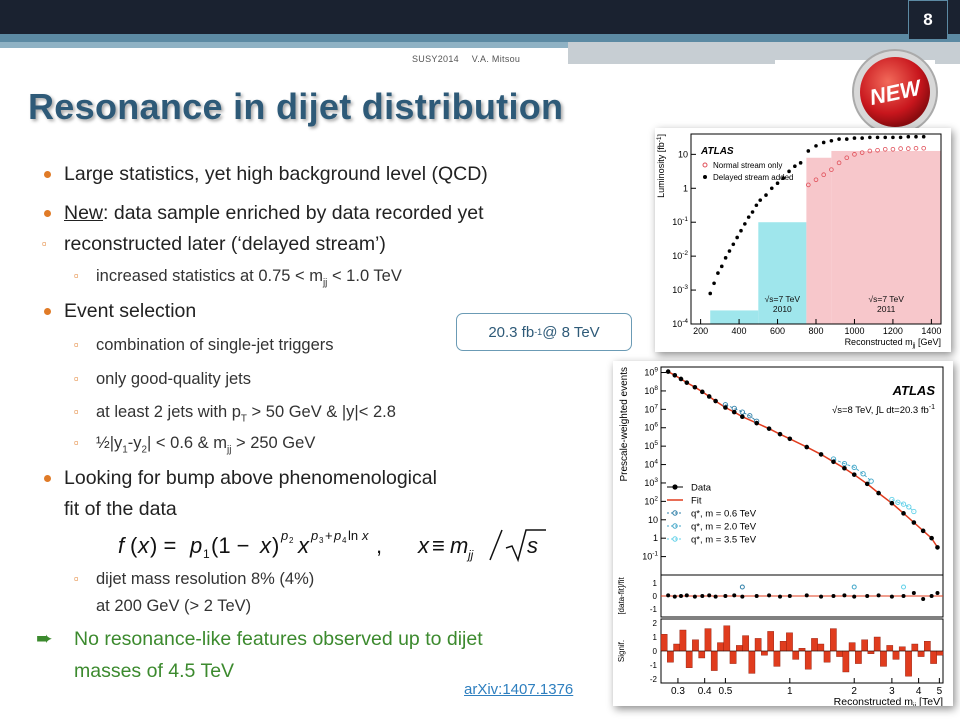 Image resolution: width=960 pixels, height=720 pixels. Describe the element at coordinates (753, 177) in the screenshot. I see `legend-delayed: Delayed stream added` at that location.